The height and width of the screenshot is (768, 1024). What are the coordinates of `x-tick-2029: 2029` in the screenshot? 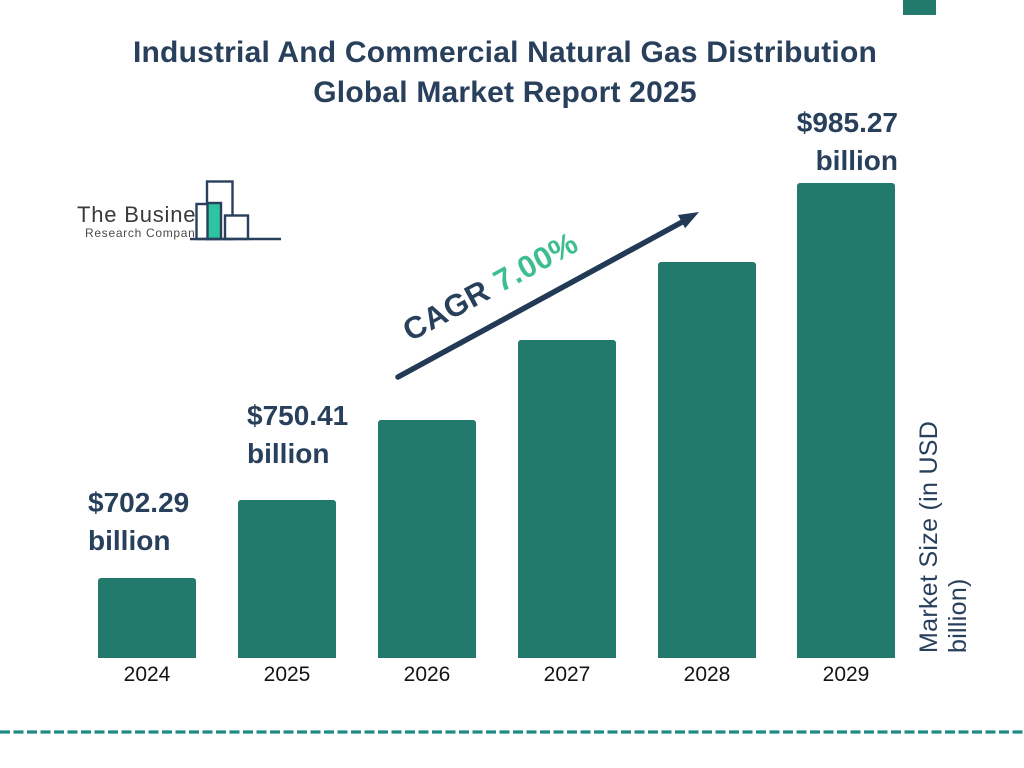 It's located at (846, 674).